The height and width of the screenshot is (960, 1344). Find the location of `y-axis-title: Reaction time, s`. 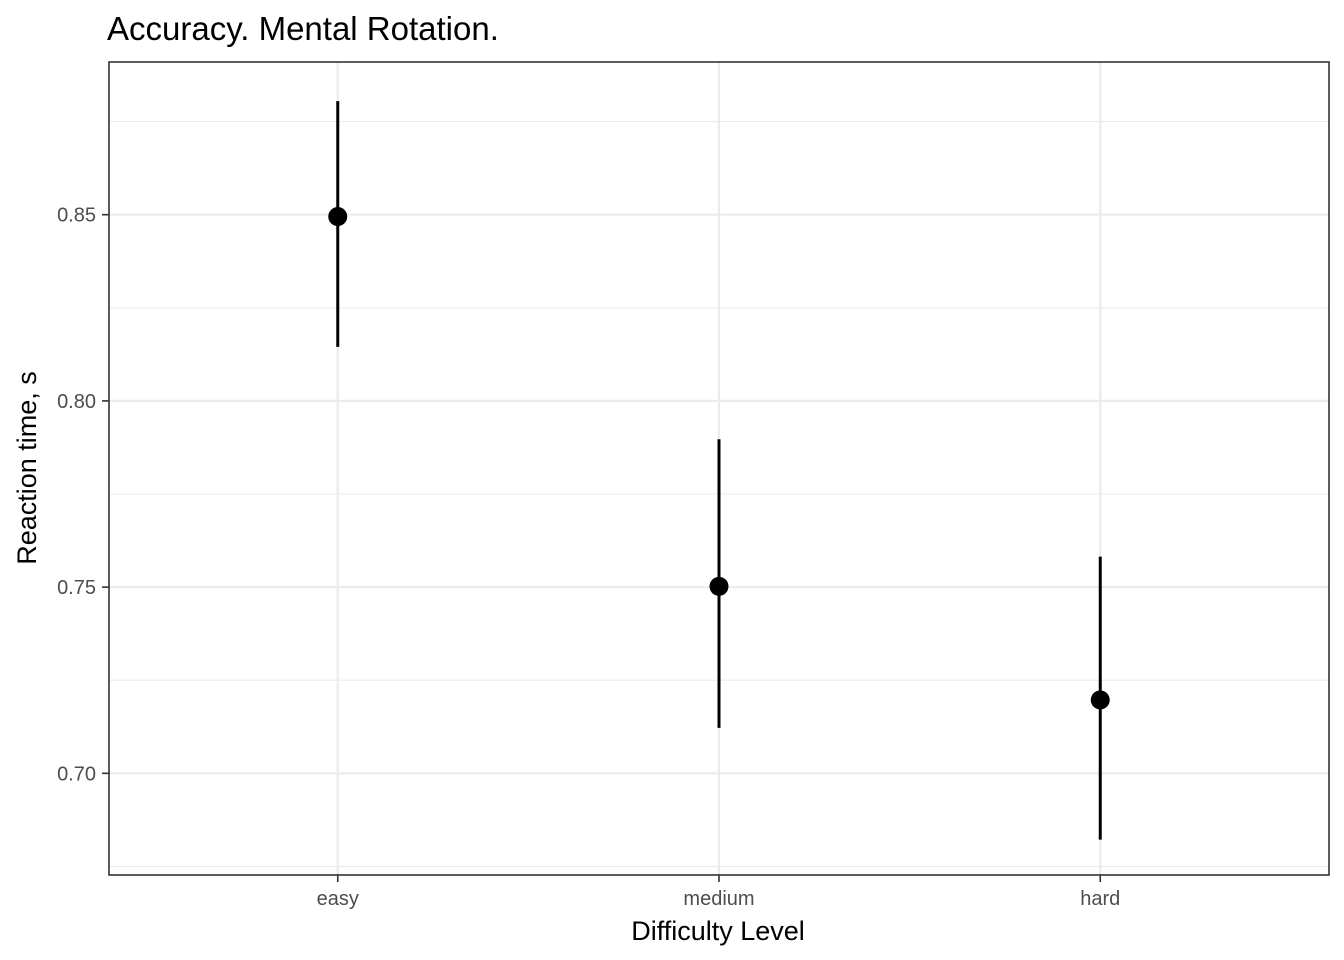

y-axis-title: Reaction time, s is located at coordinates (27, 468).